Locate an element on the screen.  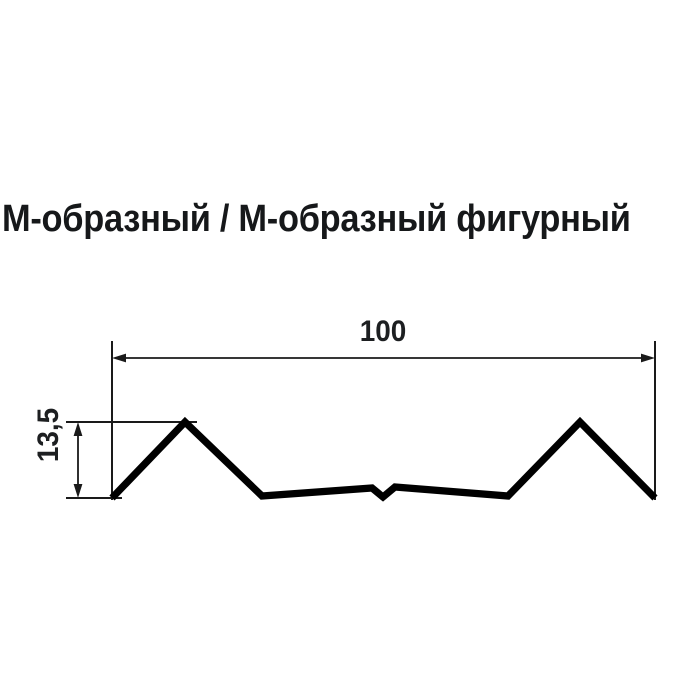
width-arrow-right-icon is located at coordinates (648, 358).